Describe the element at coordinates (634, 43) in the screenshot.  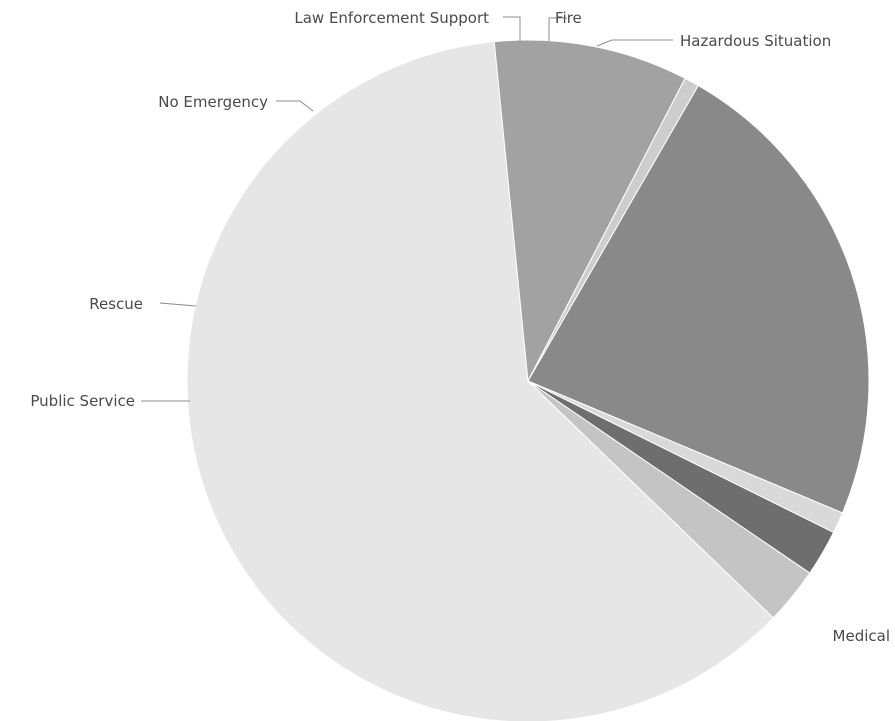
I see `leader-line-hazardous-situation` at that location.